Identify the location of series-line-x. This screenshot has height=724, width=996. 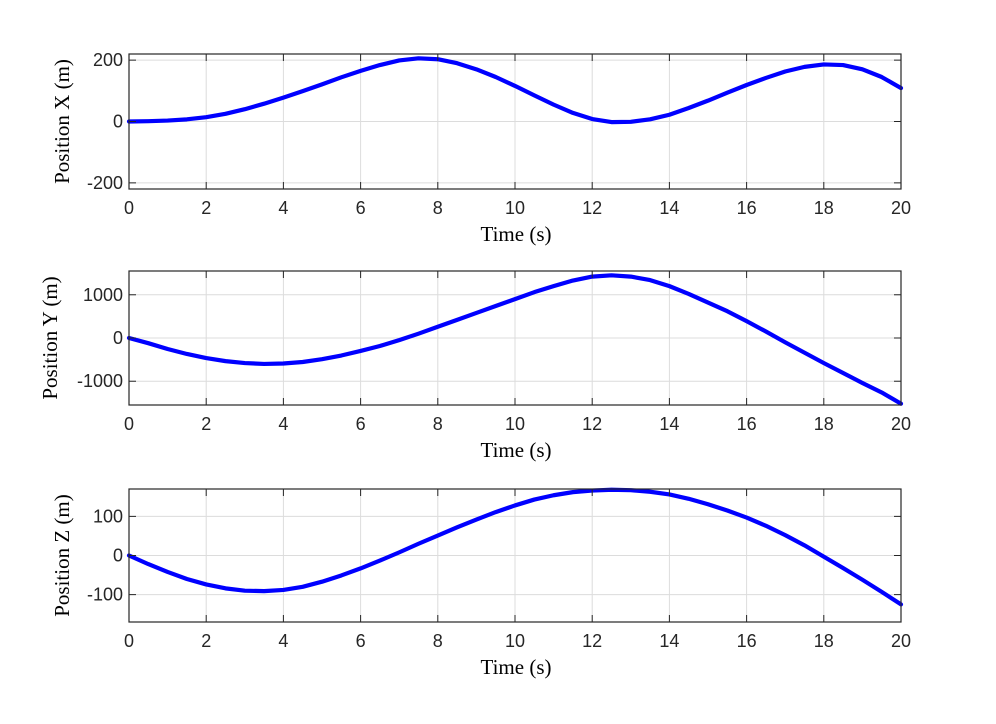
(515, 90).